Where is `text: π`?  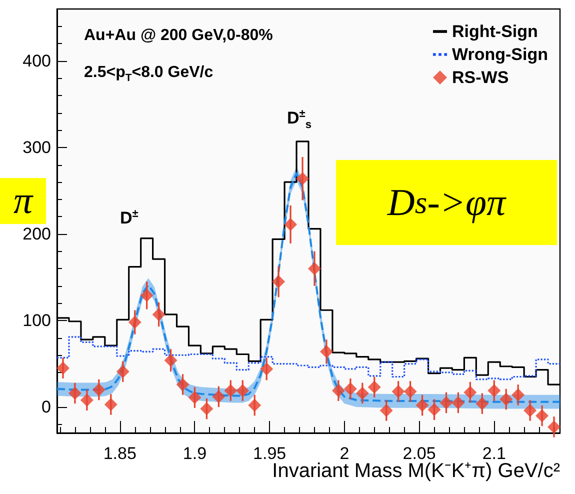
text: π is located at coordinates (23, 201).